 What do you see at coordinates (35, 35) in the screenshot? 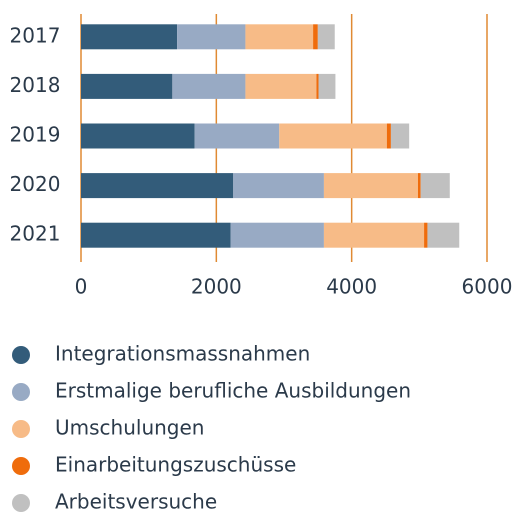
I see `y-tick-label: 2017` at bounding box center [35, 35].